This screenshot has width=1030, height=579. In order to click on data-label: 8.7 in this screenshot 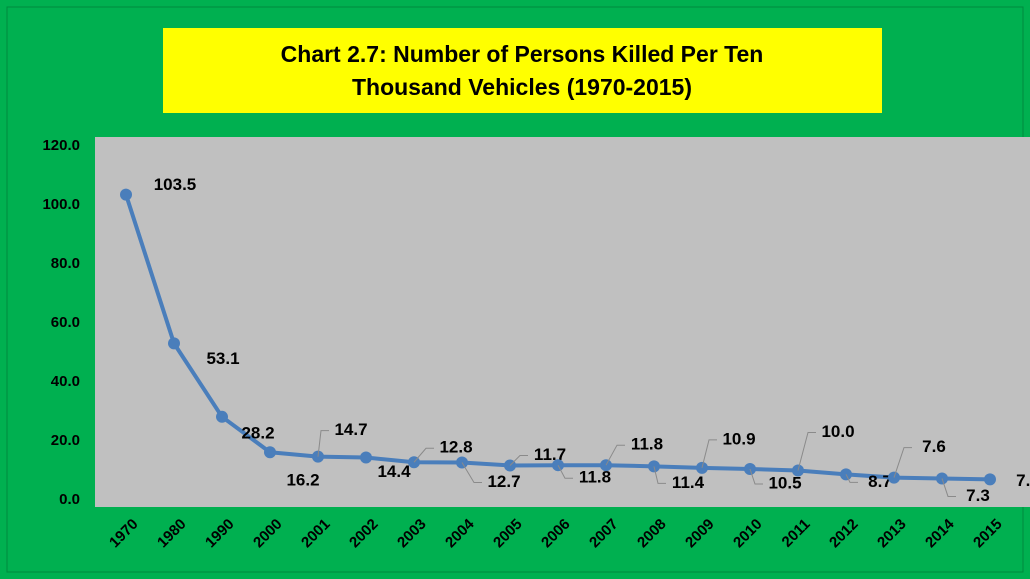, I will do `click(880, 481)`.